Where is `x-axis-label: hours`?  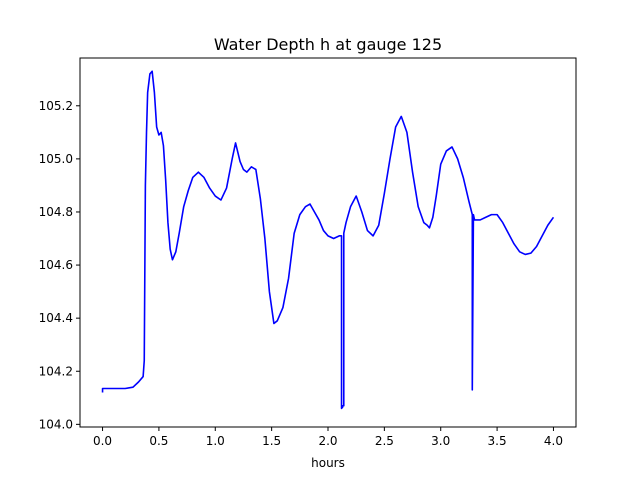 x-axis-label: hours is located at coordinates (328, 463).